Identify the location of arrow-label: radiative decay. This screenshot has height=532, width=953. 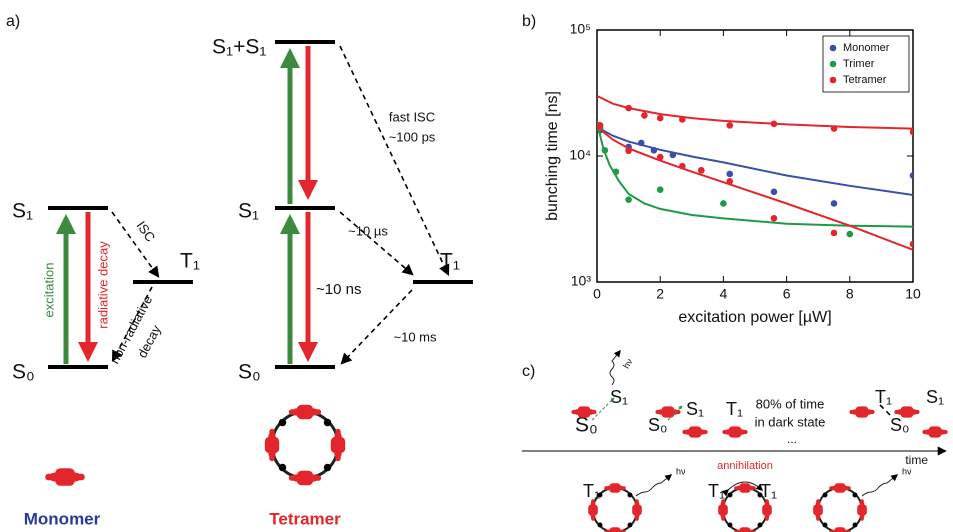
(102, 285).